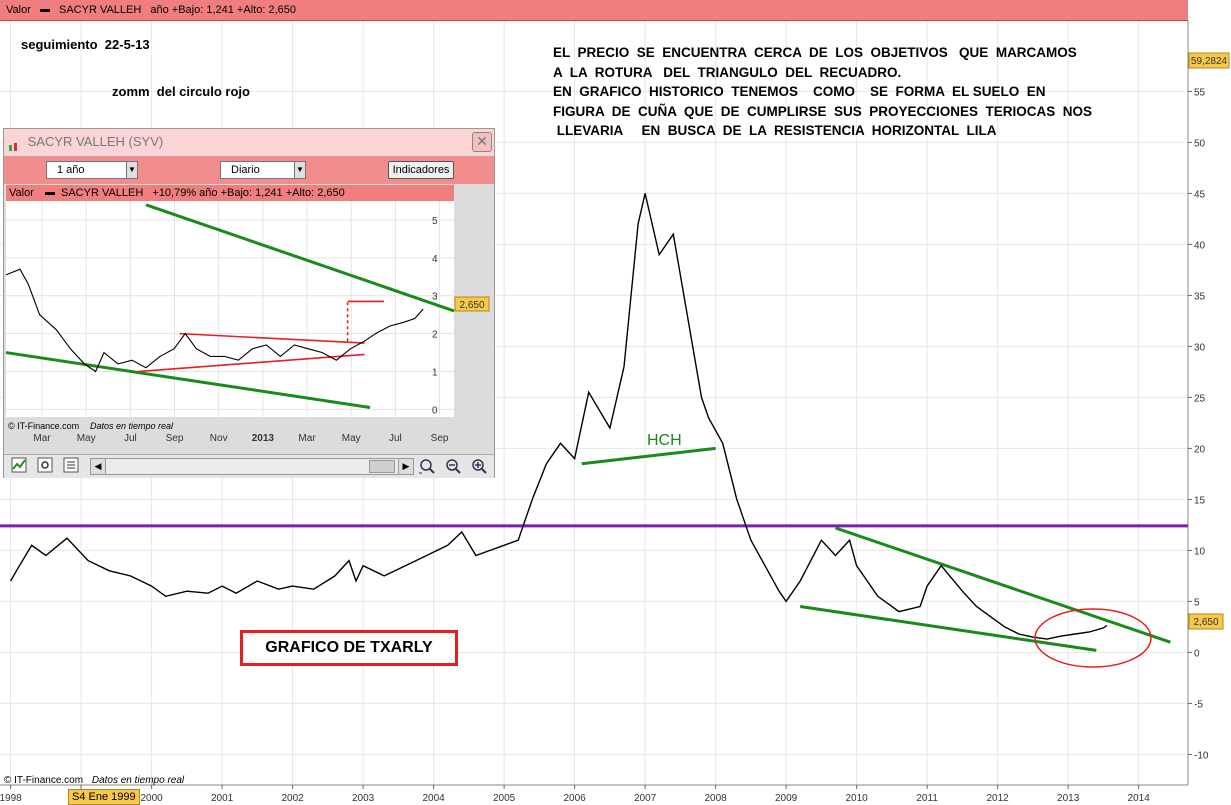 The width and height of the screenshot is (1231, 805). Describe the element at coordinates (1200, 551) in the screenshot. I see `y-tick-label: 10` at that location.